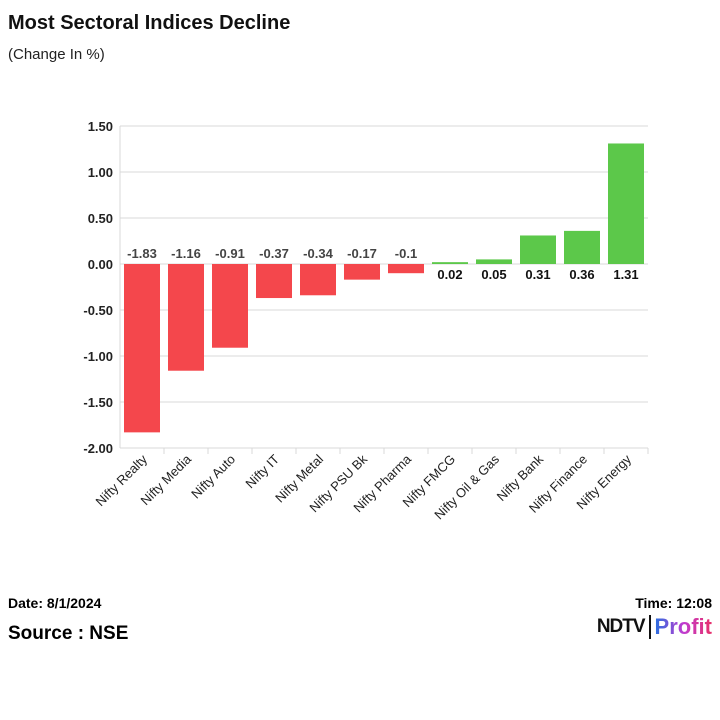  Describe the element at coordinates (98, 402) in the screenshot. I see `y-tick-label: -1.50` at that location.